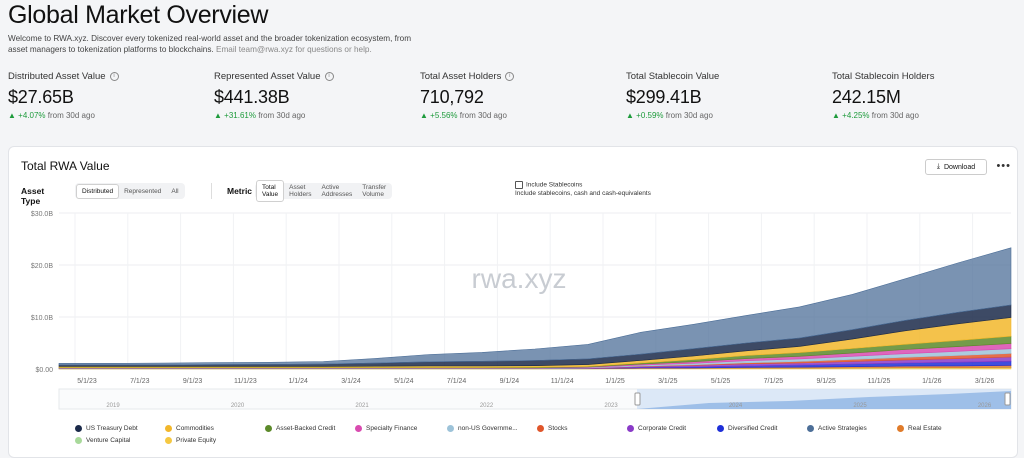  I want to click on x-tick-label: 11/1/25, so click(879, 381).